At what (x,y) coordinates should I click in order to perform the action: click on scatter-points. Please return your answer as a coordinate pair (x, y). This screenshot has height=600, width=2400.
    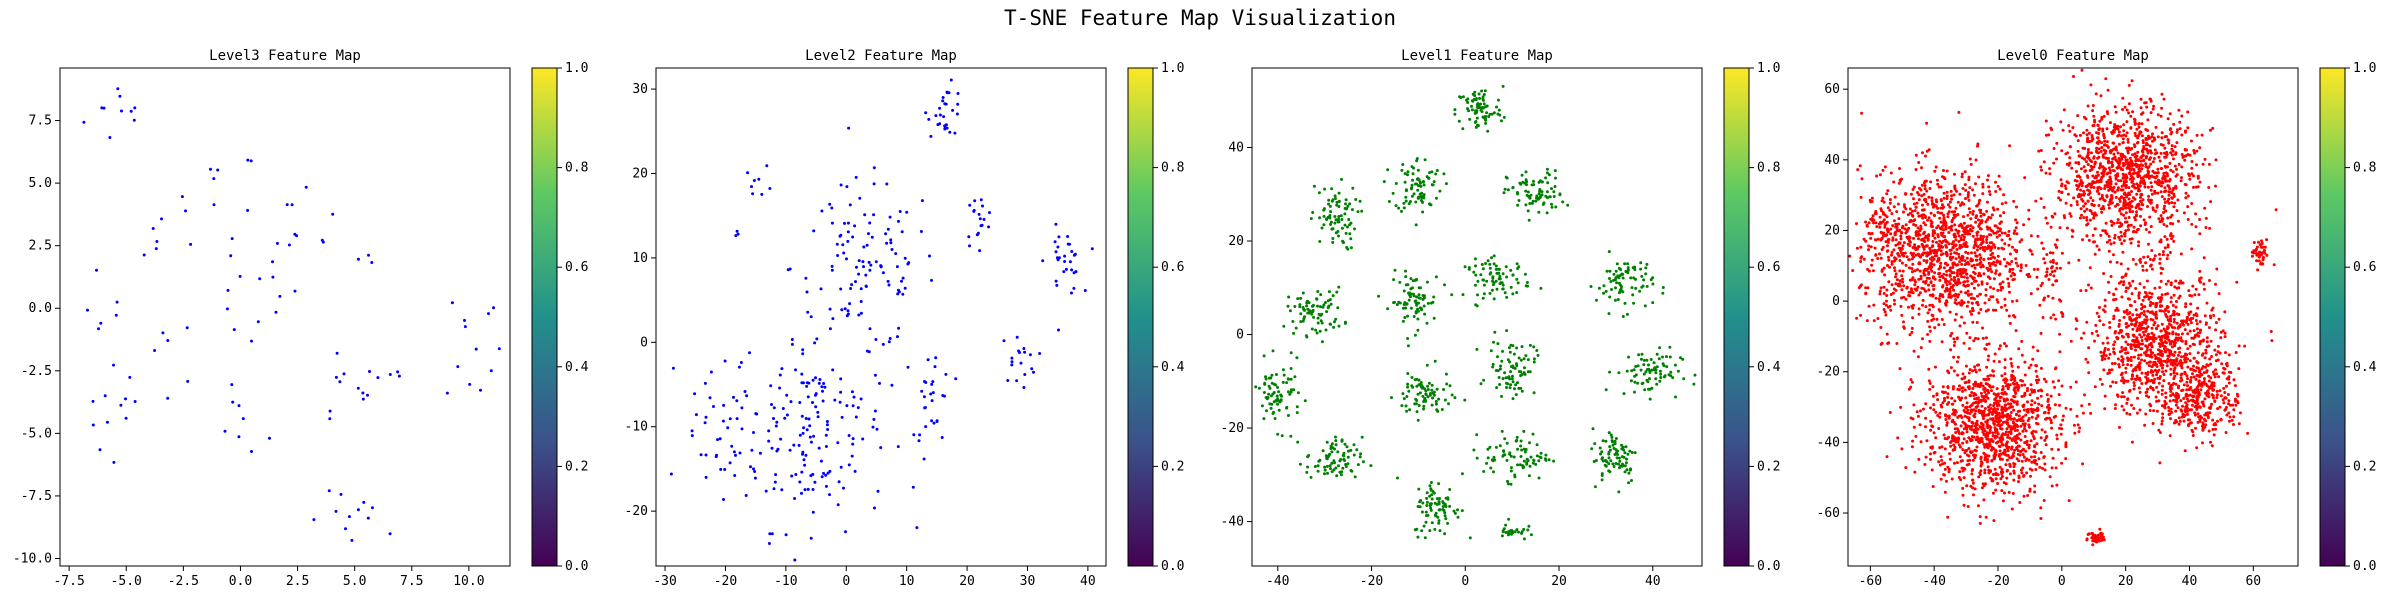
    Looking at the image, I should click on (1475, 312).